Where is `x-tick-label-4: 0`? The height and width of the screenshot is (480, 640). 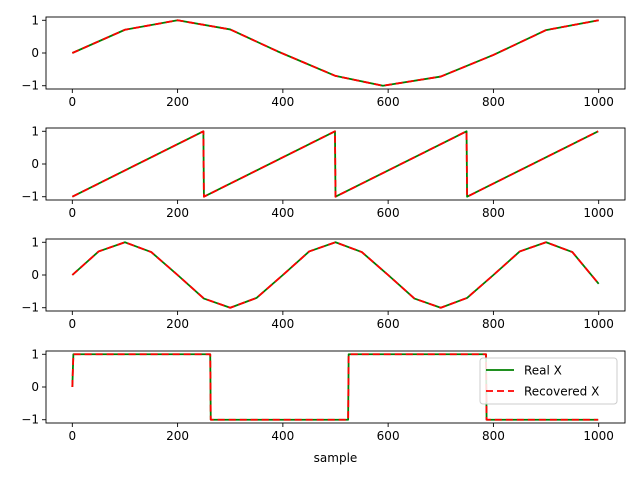 x-tick-label-4: 0 is located at coordinates (72, 436).